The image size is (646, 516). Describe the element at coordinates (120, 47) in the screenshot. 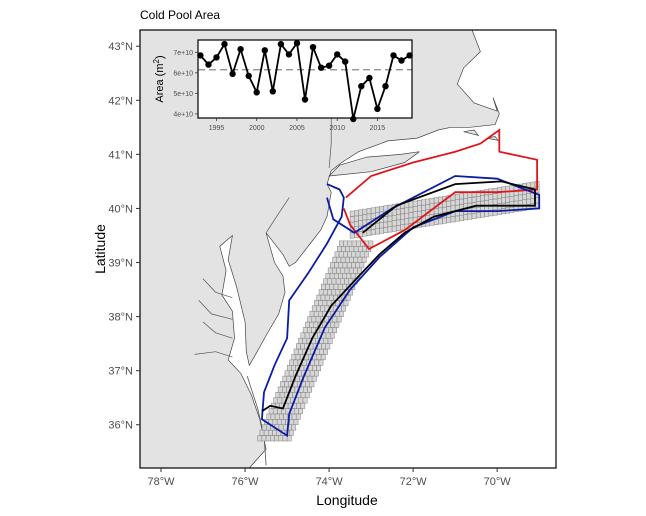

I see `y-tick-label: 43°N` at that location.